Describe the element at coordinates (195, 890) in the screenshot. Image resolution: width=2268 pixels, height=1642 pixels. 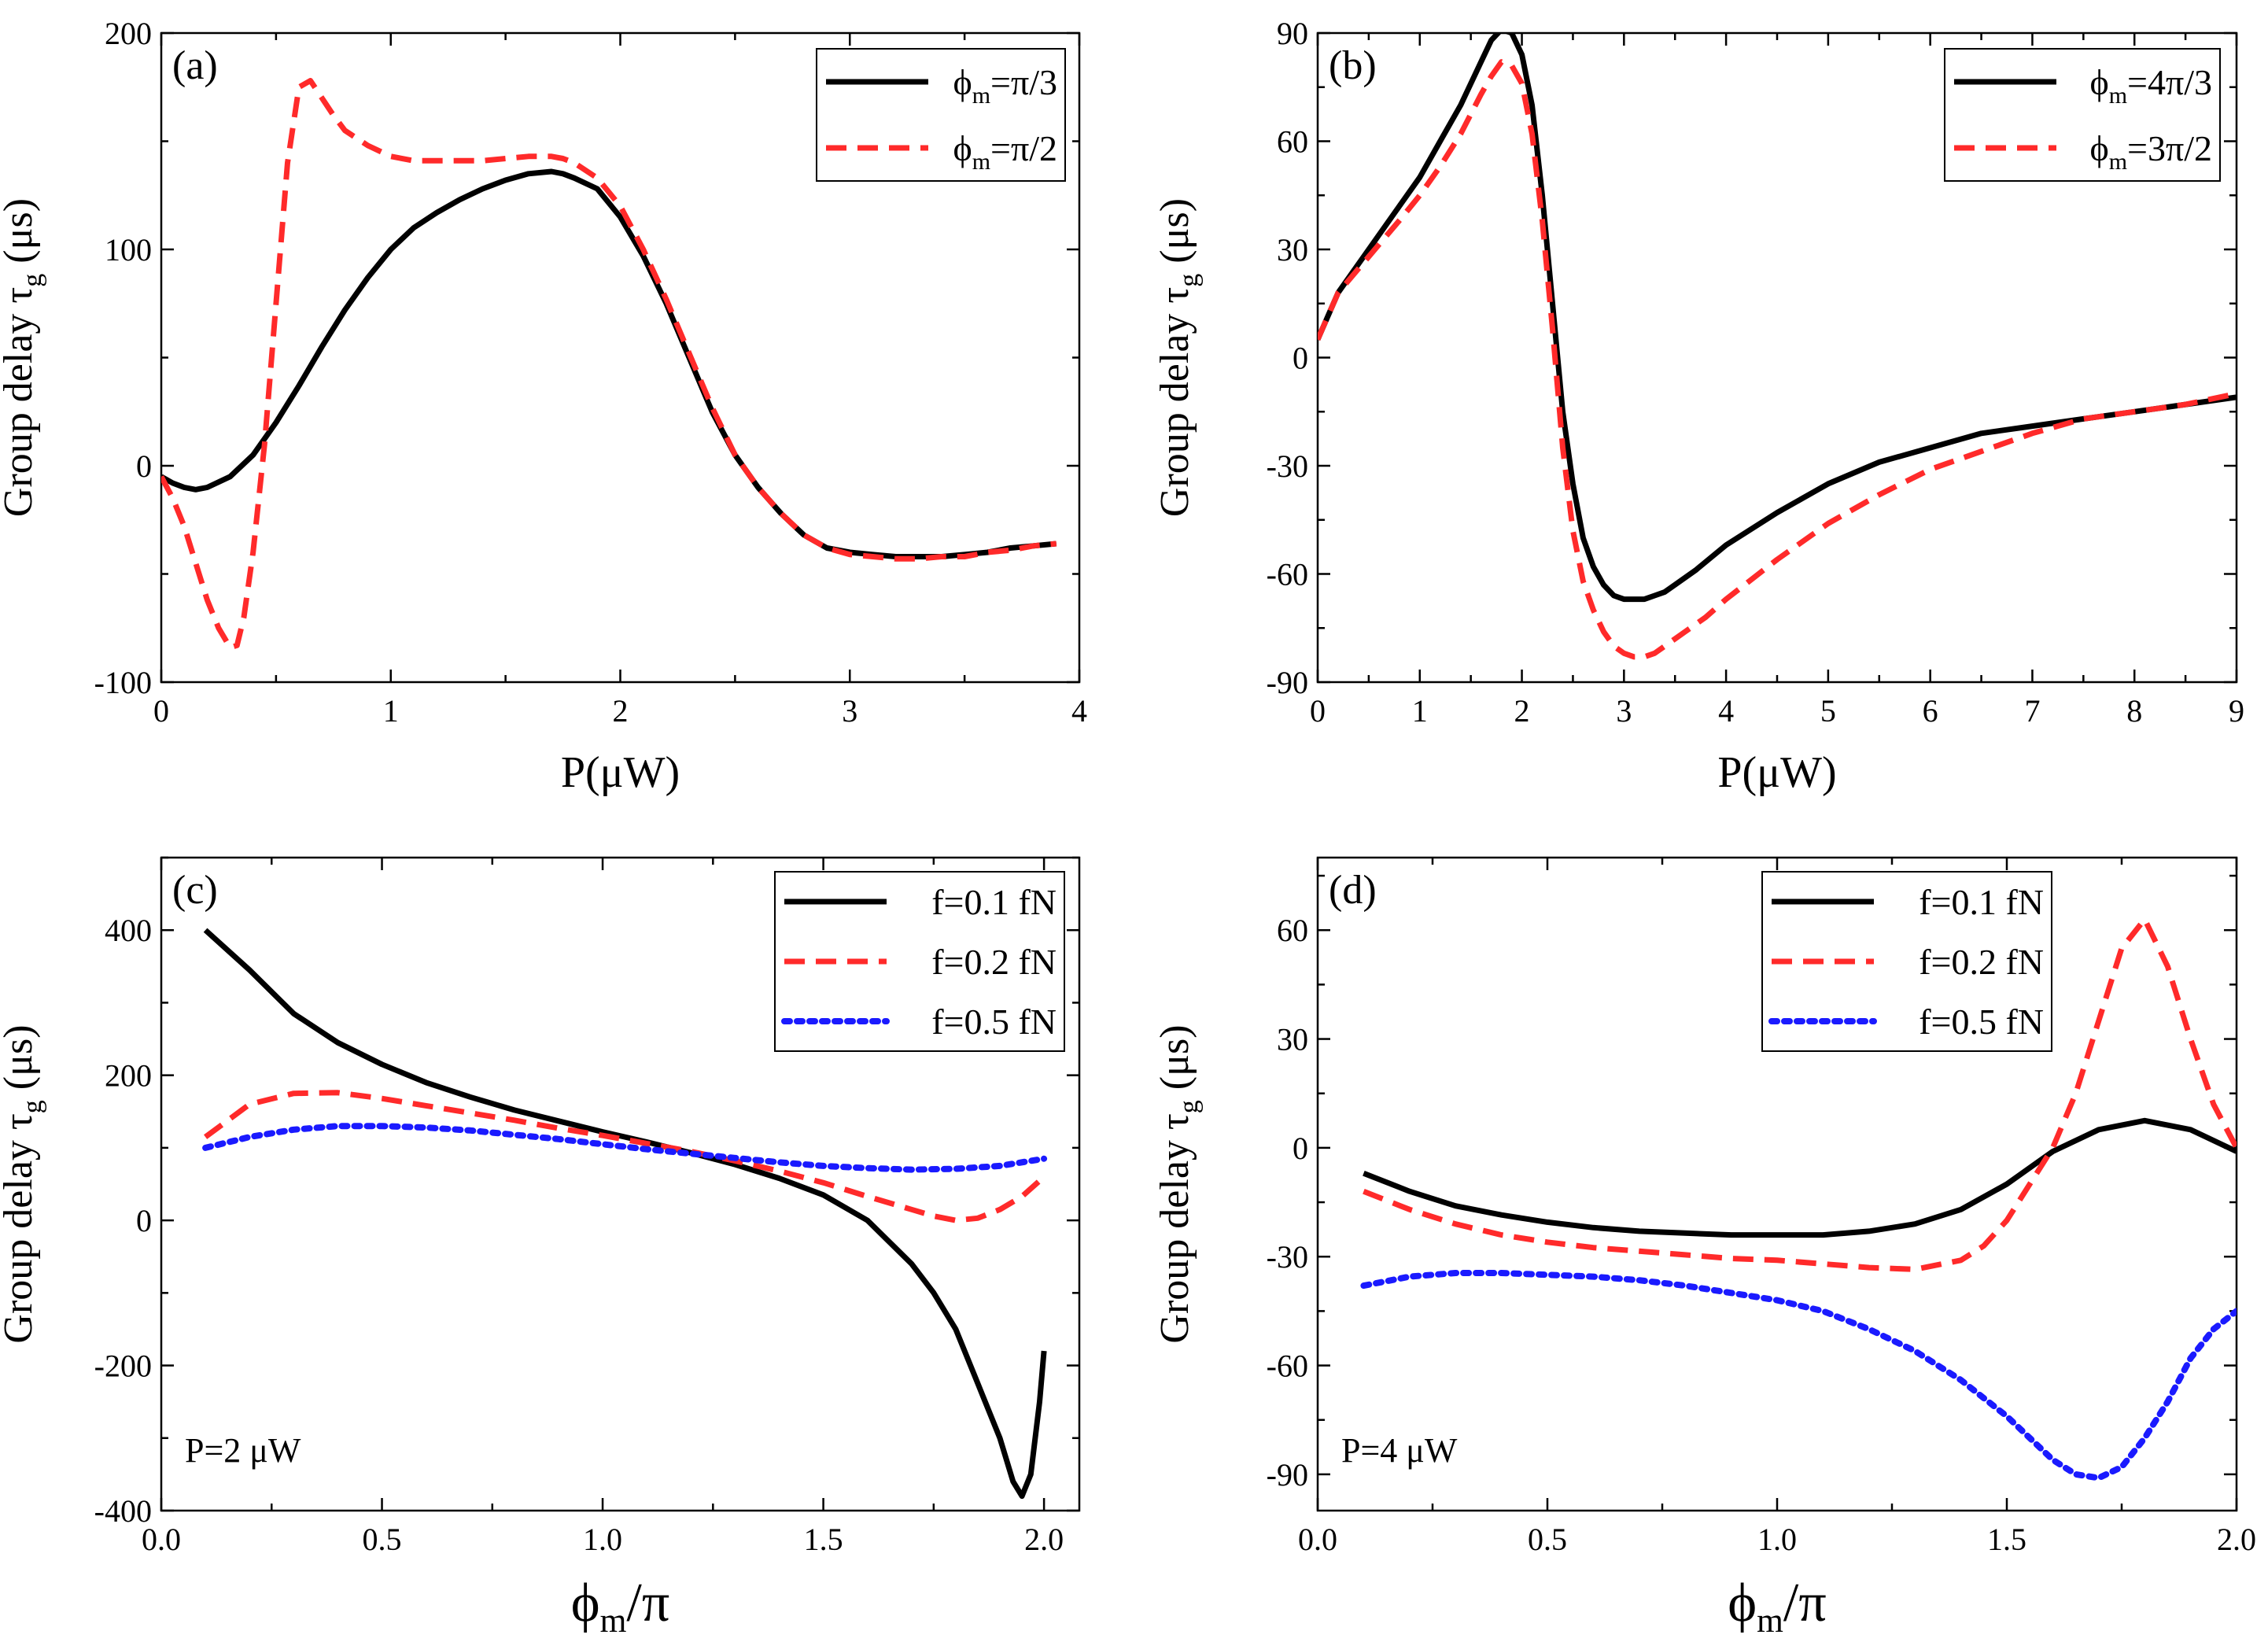
I see `panel-label: (c)` at that location.